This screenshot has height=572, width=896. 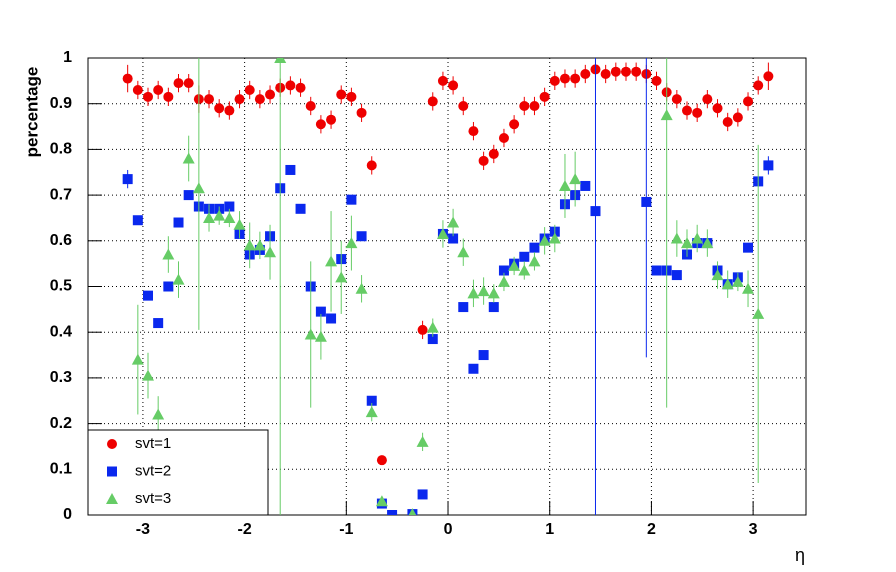 What do you see at coordinates (245, 529) in the screenshot?
I see `x-tick-label: -2` at bounding box center [245, 529].